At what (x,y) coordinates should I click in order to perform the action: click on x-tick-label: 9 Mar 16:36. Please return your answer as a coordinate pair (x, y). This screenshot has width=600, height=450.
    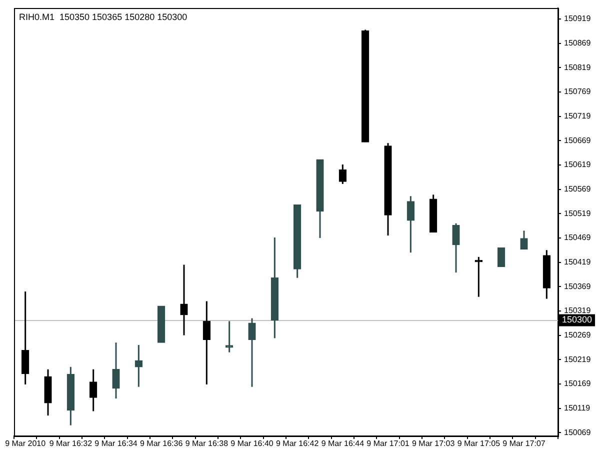
    Looking at the image, I should click on (162, 443).